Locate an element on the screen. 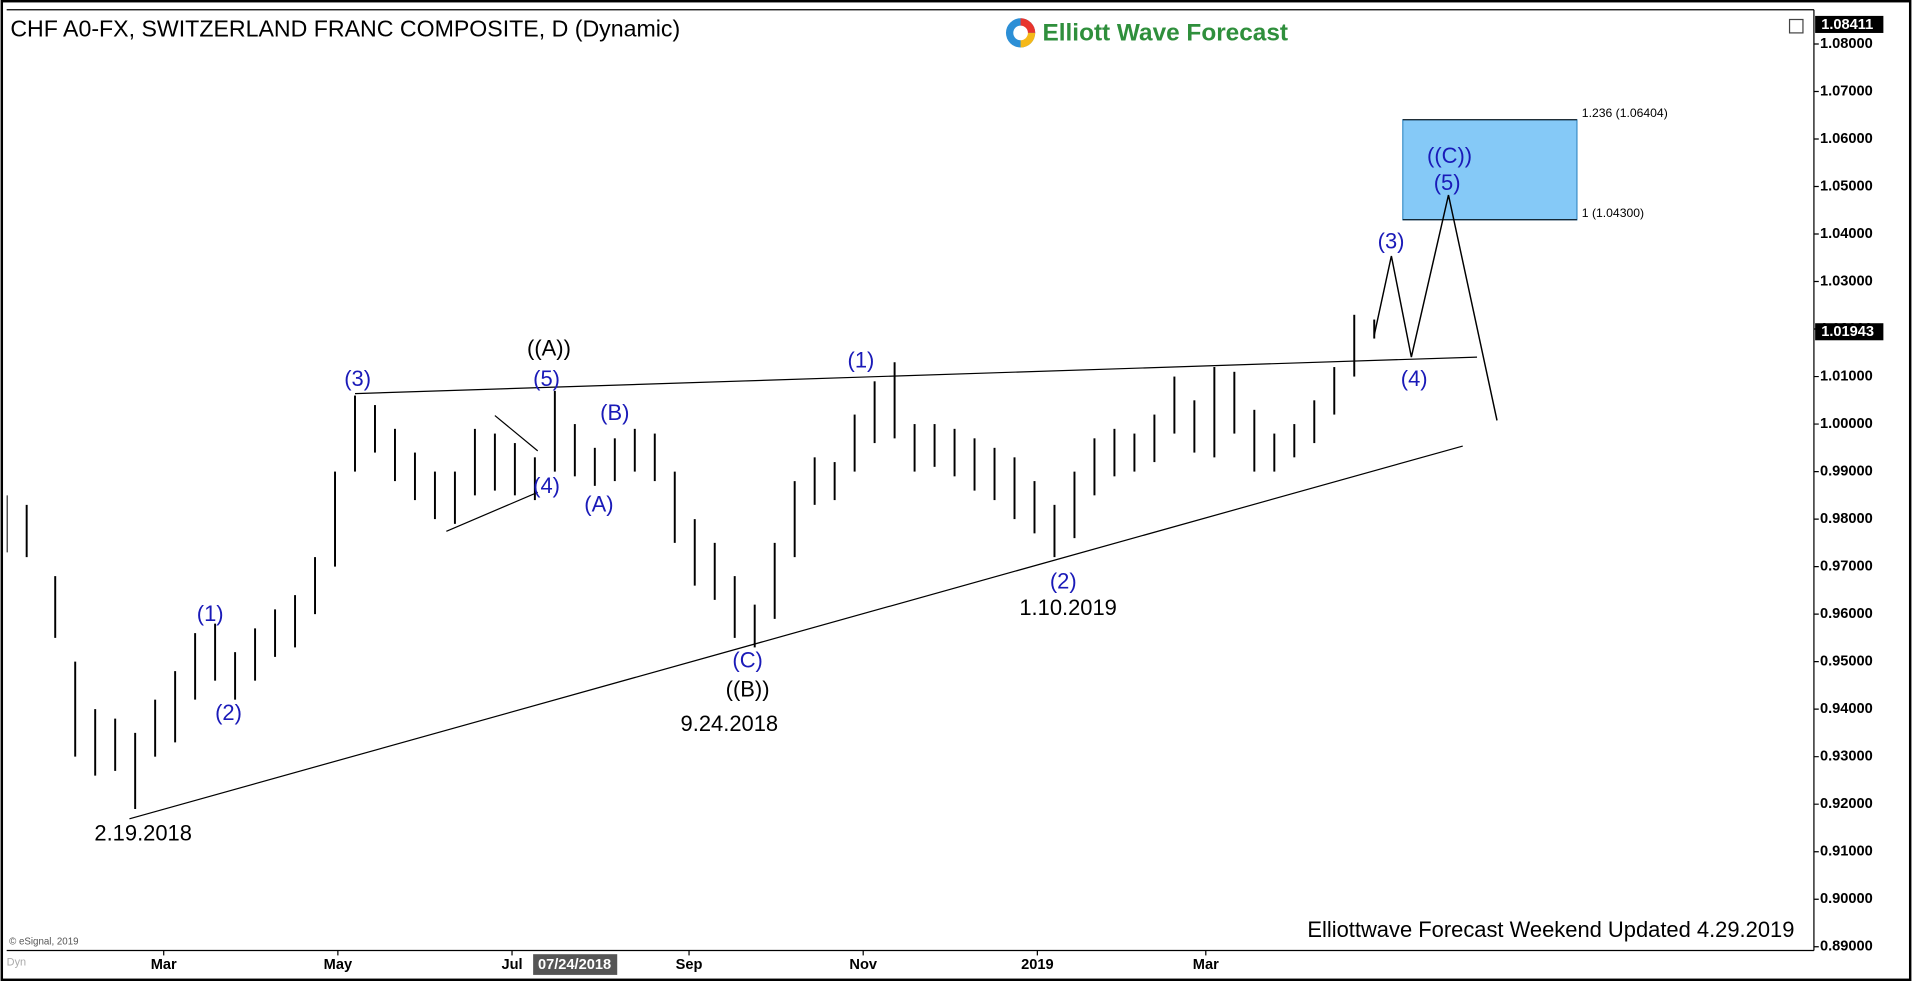 This screenshot has width=1912, height=981. projection-path is located at coordinates (1435, 307).